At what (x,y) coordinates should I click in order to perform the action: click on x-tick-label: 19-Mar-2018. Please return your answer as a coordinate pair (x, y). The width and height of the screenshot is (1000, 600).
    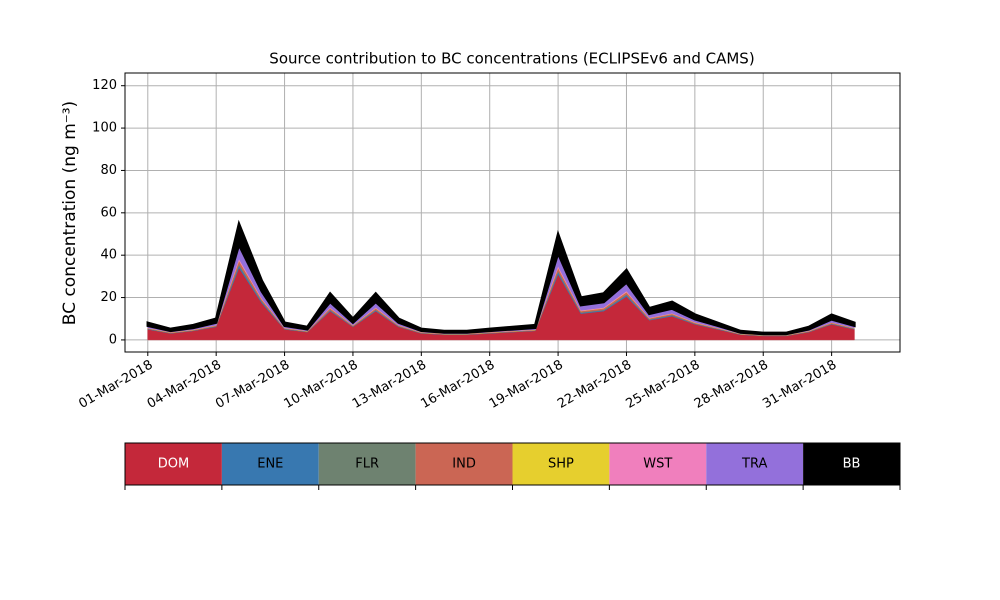
    Looking at the image, I should click on (526, 385).